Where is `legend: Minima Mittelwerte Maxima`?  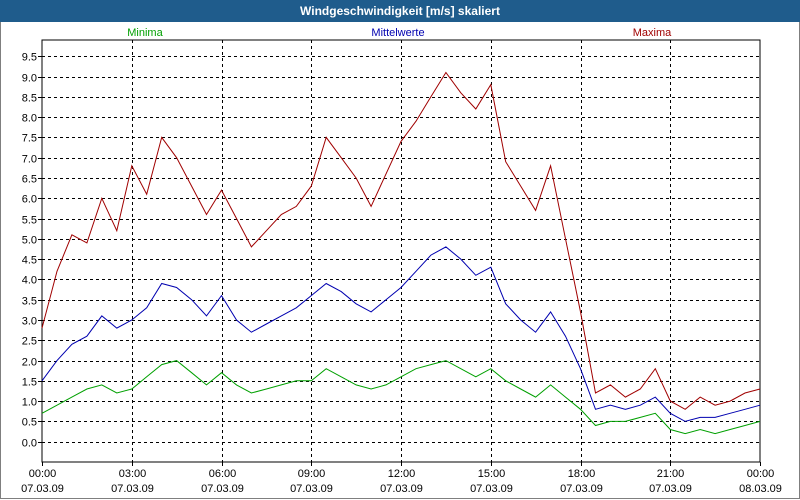
legend: Minima Mittelwerte Maxima is located at coordinates (399, 33).